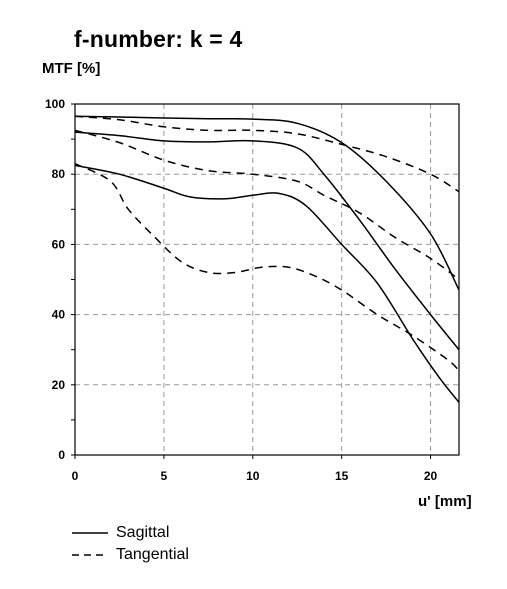  What do you see at coordinates (59, 244) in the screenshot?
I see `y-tick-label: 60` at bounding box center [59, 244].